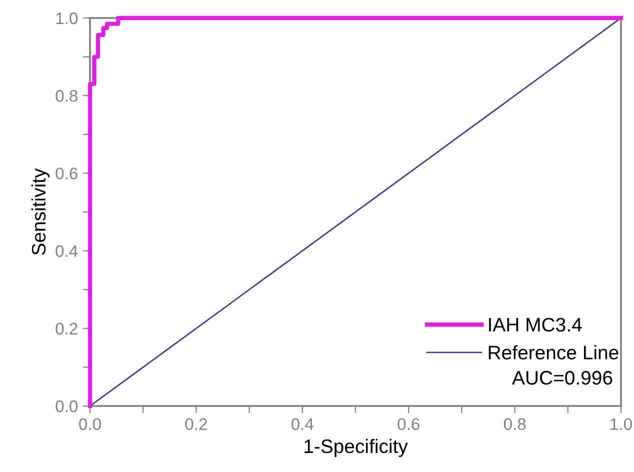  I want to click on legend-label: IAH MC3.4, so click(535, 325).